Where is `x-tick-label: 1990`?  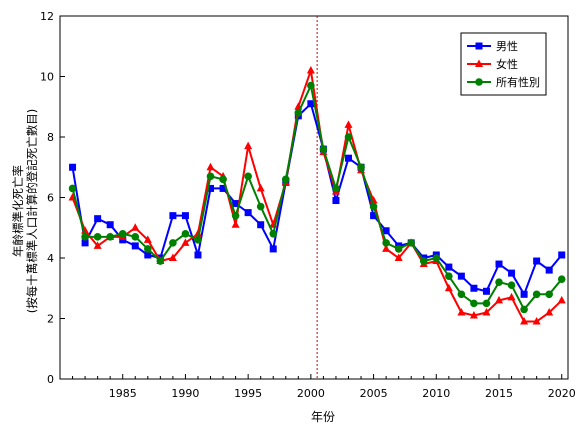 x-tick-label: 1990 is located at coordinates (185, 393).